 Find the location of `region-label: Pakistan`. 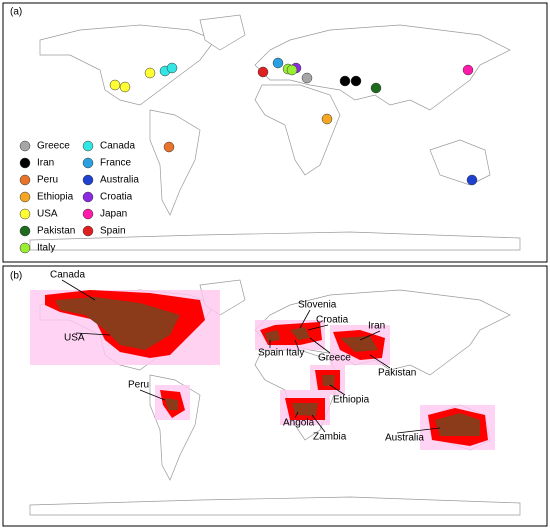

region-label: Pakistan is located at coordinates (397, 373).